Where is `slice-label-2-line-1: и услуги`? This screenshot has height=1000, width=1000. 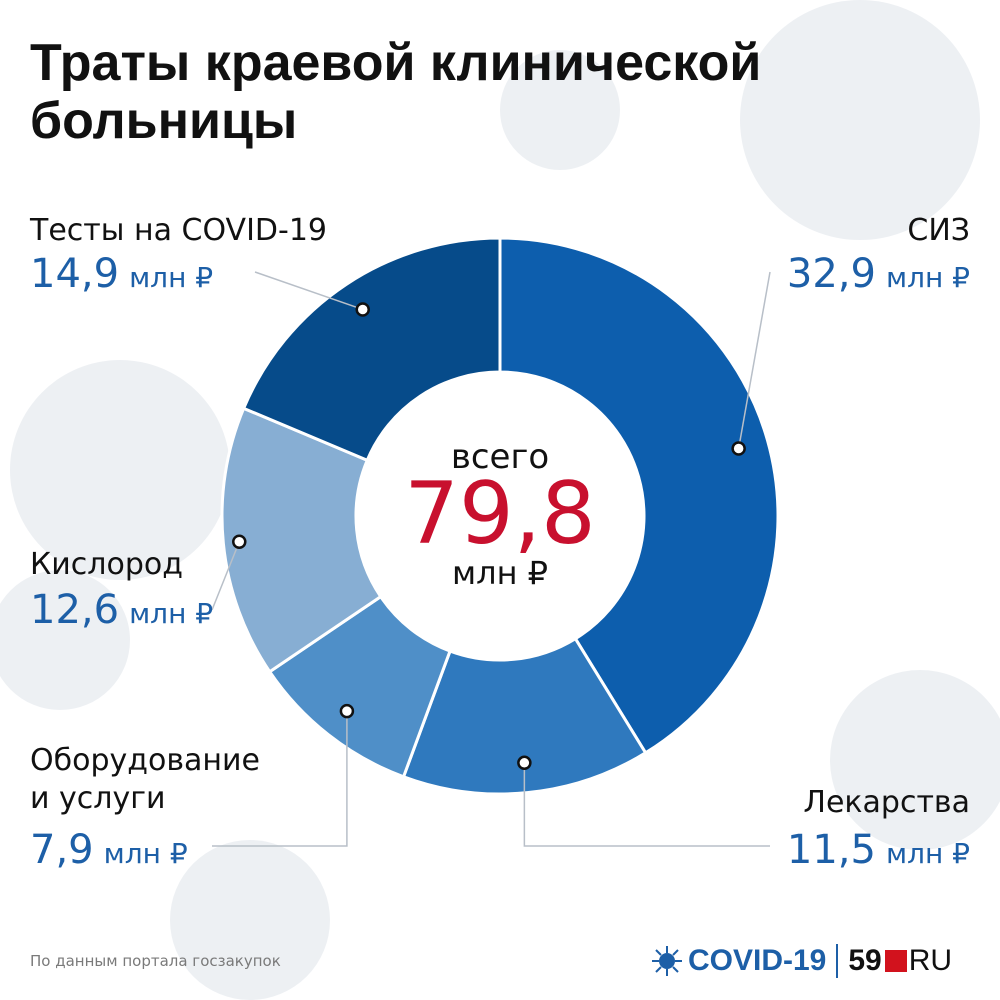
slice-label-2-line-1: и услуги is located at coordinates (97, 798).